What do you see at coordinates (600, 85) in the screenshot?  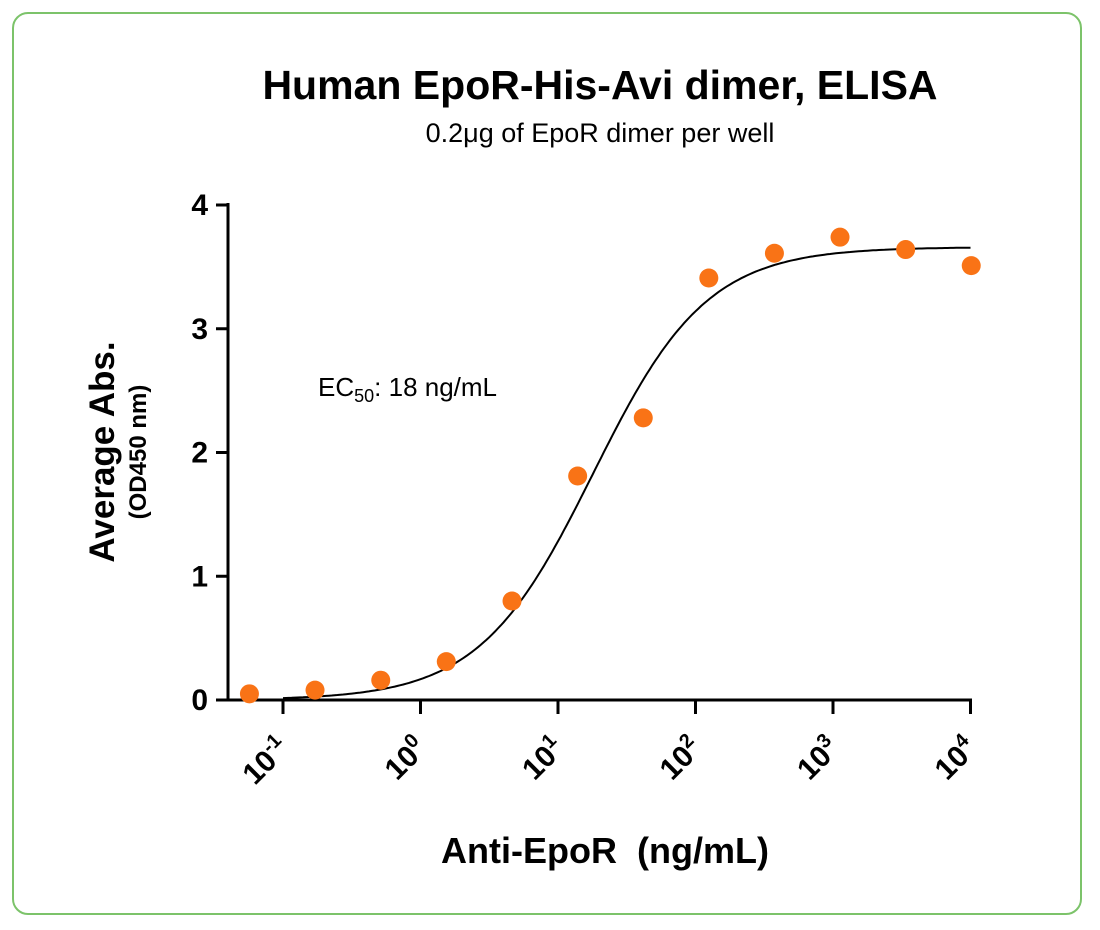 I see `chart-title: Human EpoR-His-Avi dimer, ELISA` at bounding box center [600, 85].